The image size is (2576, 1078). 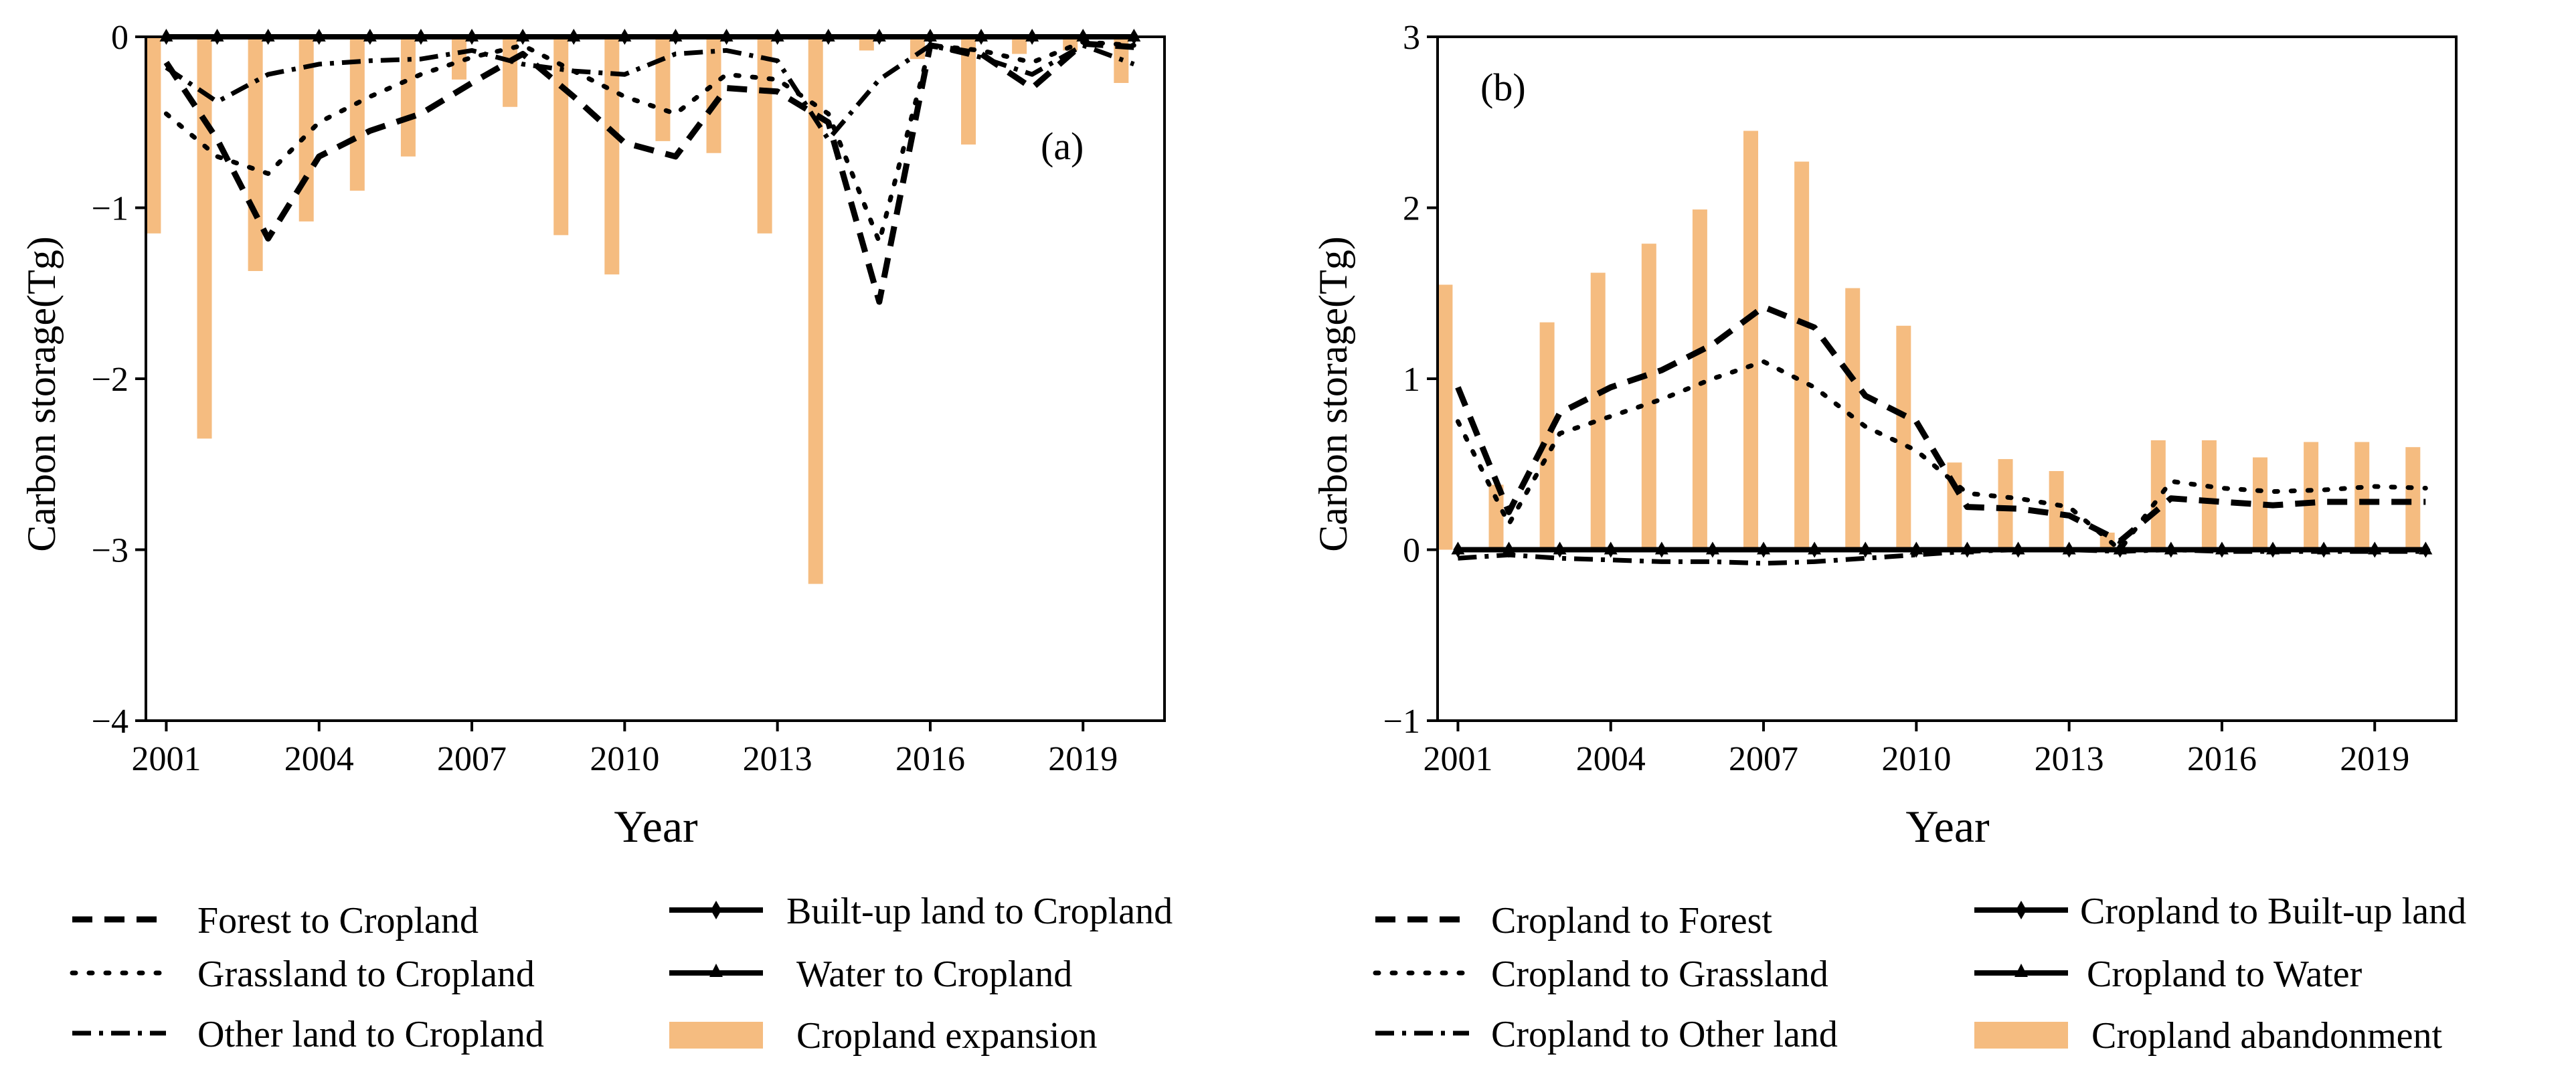 What do you see at coordinates (2069, 548) in the screenshot?
I see `point-cropland-to-water-2013` at bounding box center [2069, 548].